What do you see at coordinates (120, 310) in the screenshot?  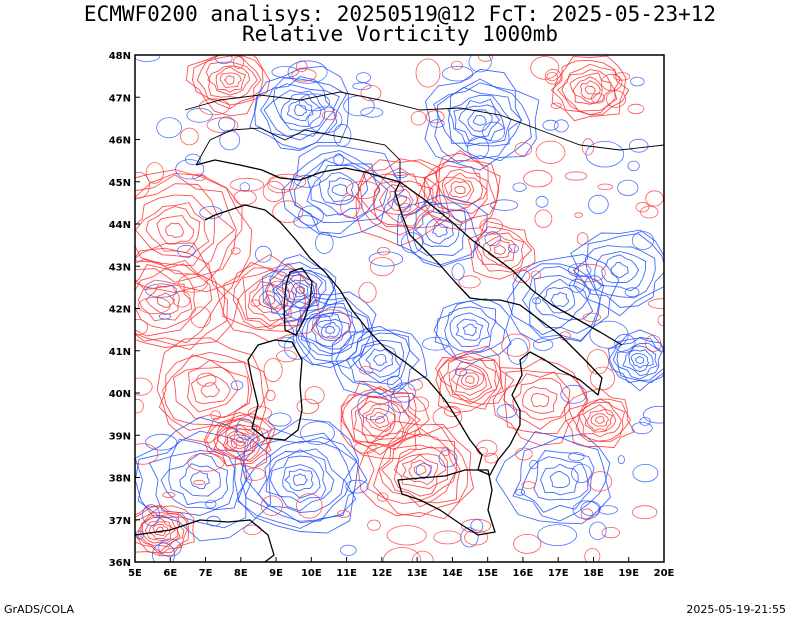 I see `lat-label: 42N` at bounding box center [120, 310].